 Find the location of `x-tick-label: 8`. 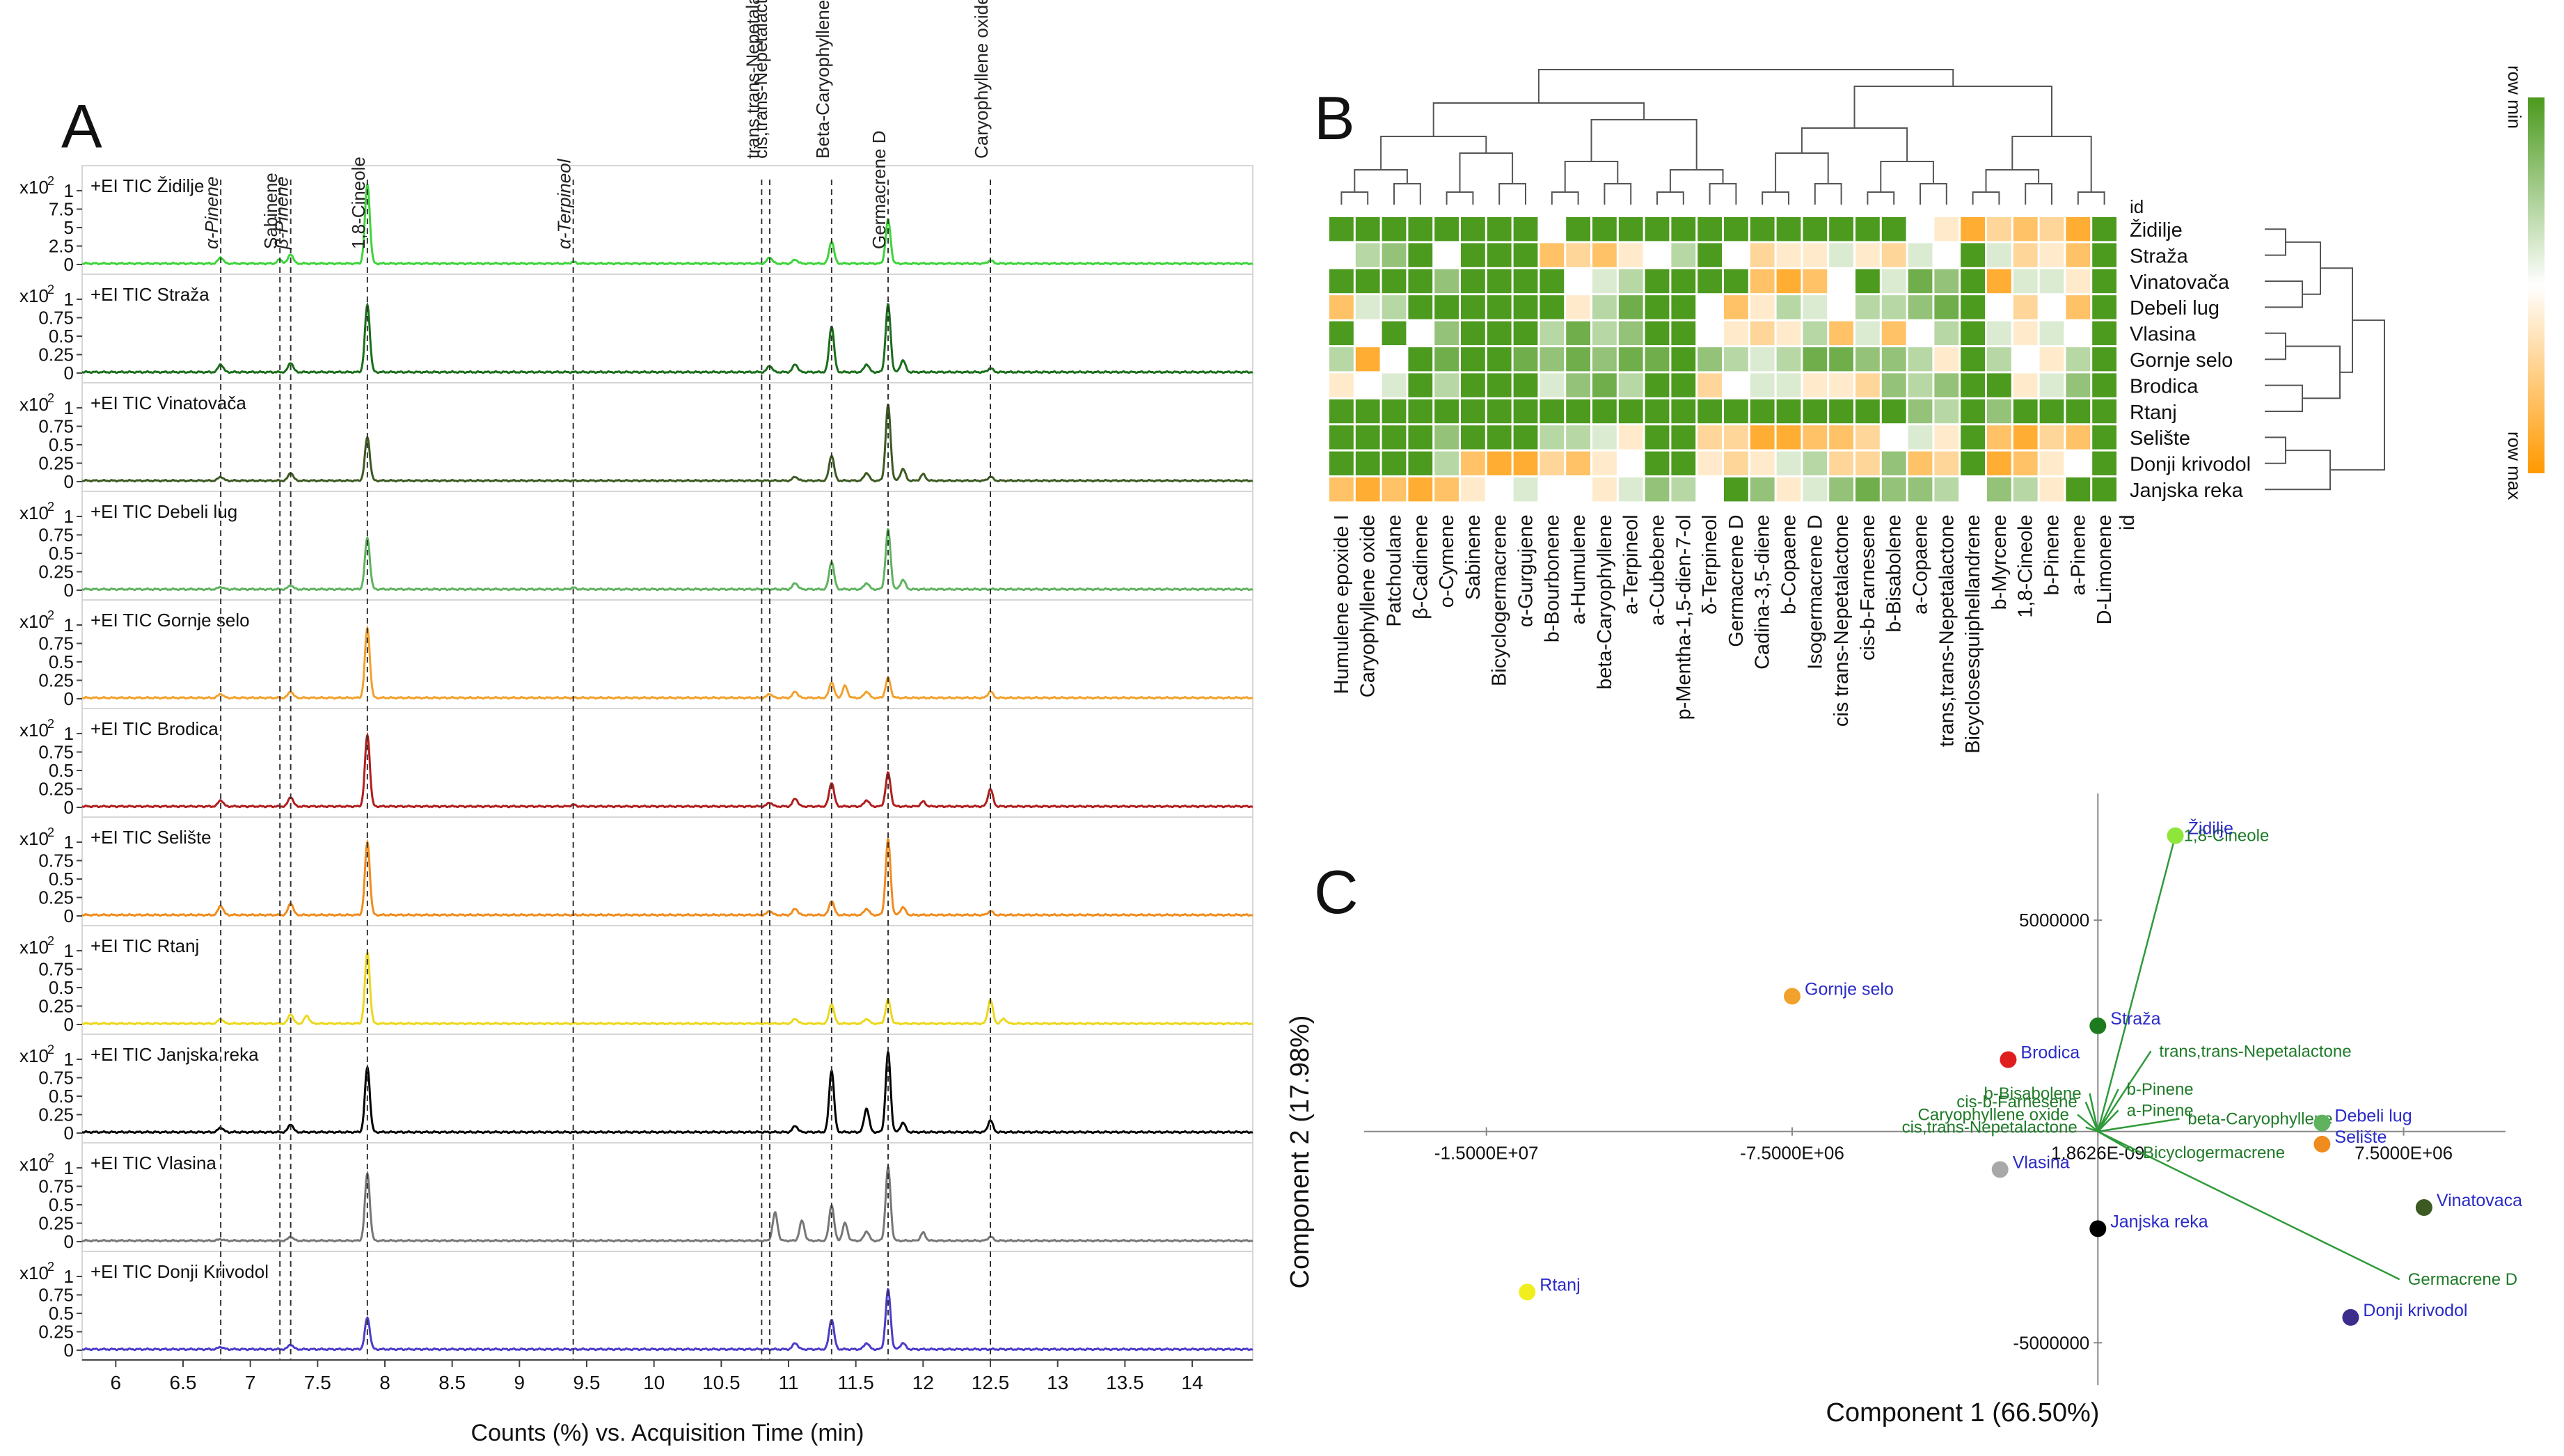

x-tick-label: 8 is located at coordinates (385, 1382).